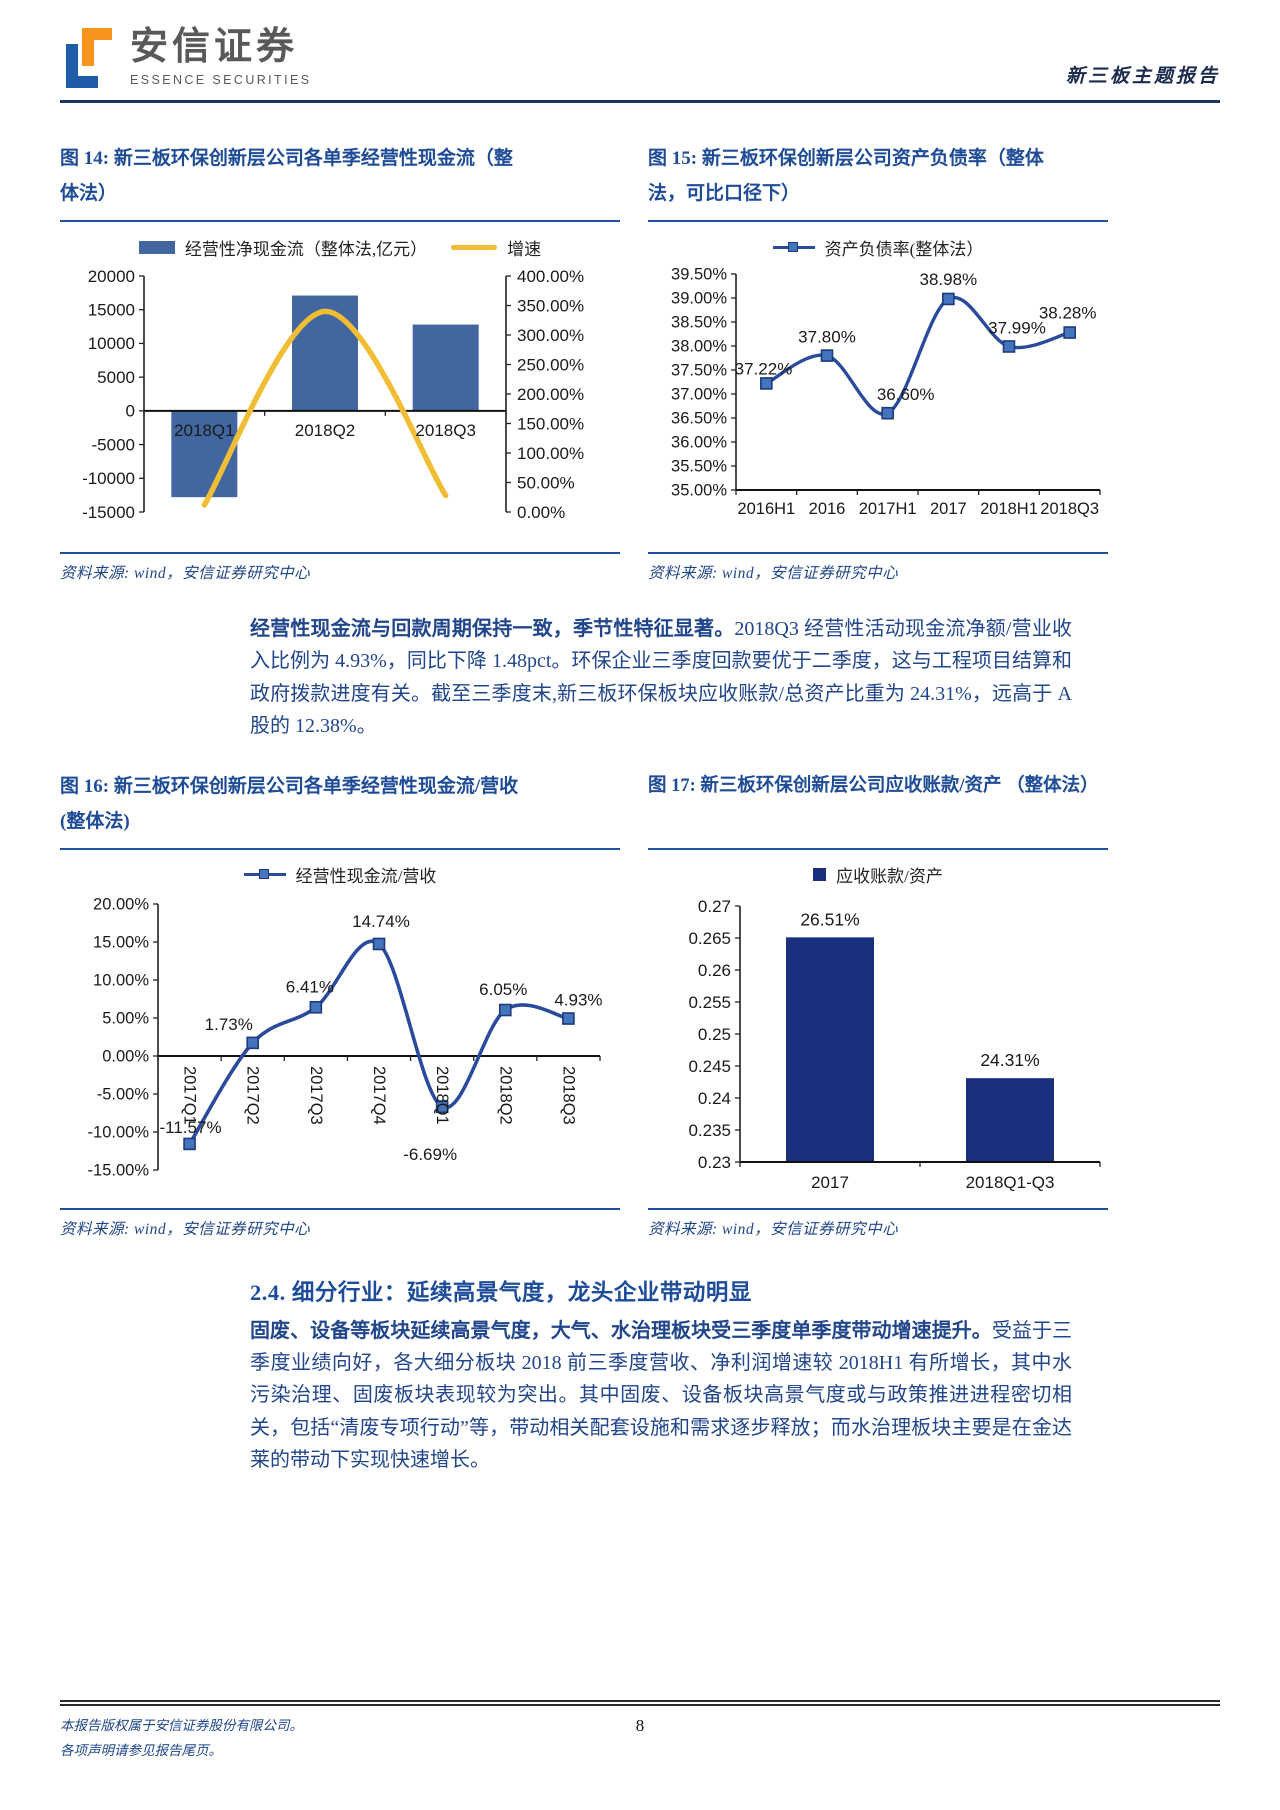 This screenshot has height=1810, width=1280. Describe the element at coordinates (550, 305) in the screenshot. I see `svg-text: 350.00%` at that location.